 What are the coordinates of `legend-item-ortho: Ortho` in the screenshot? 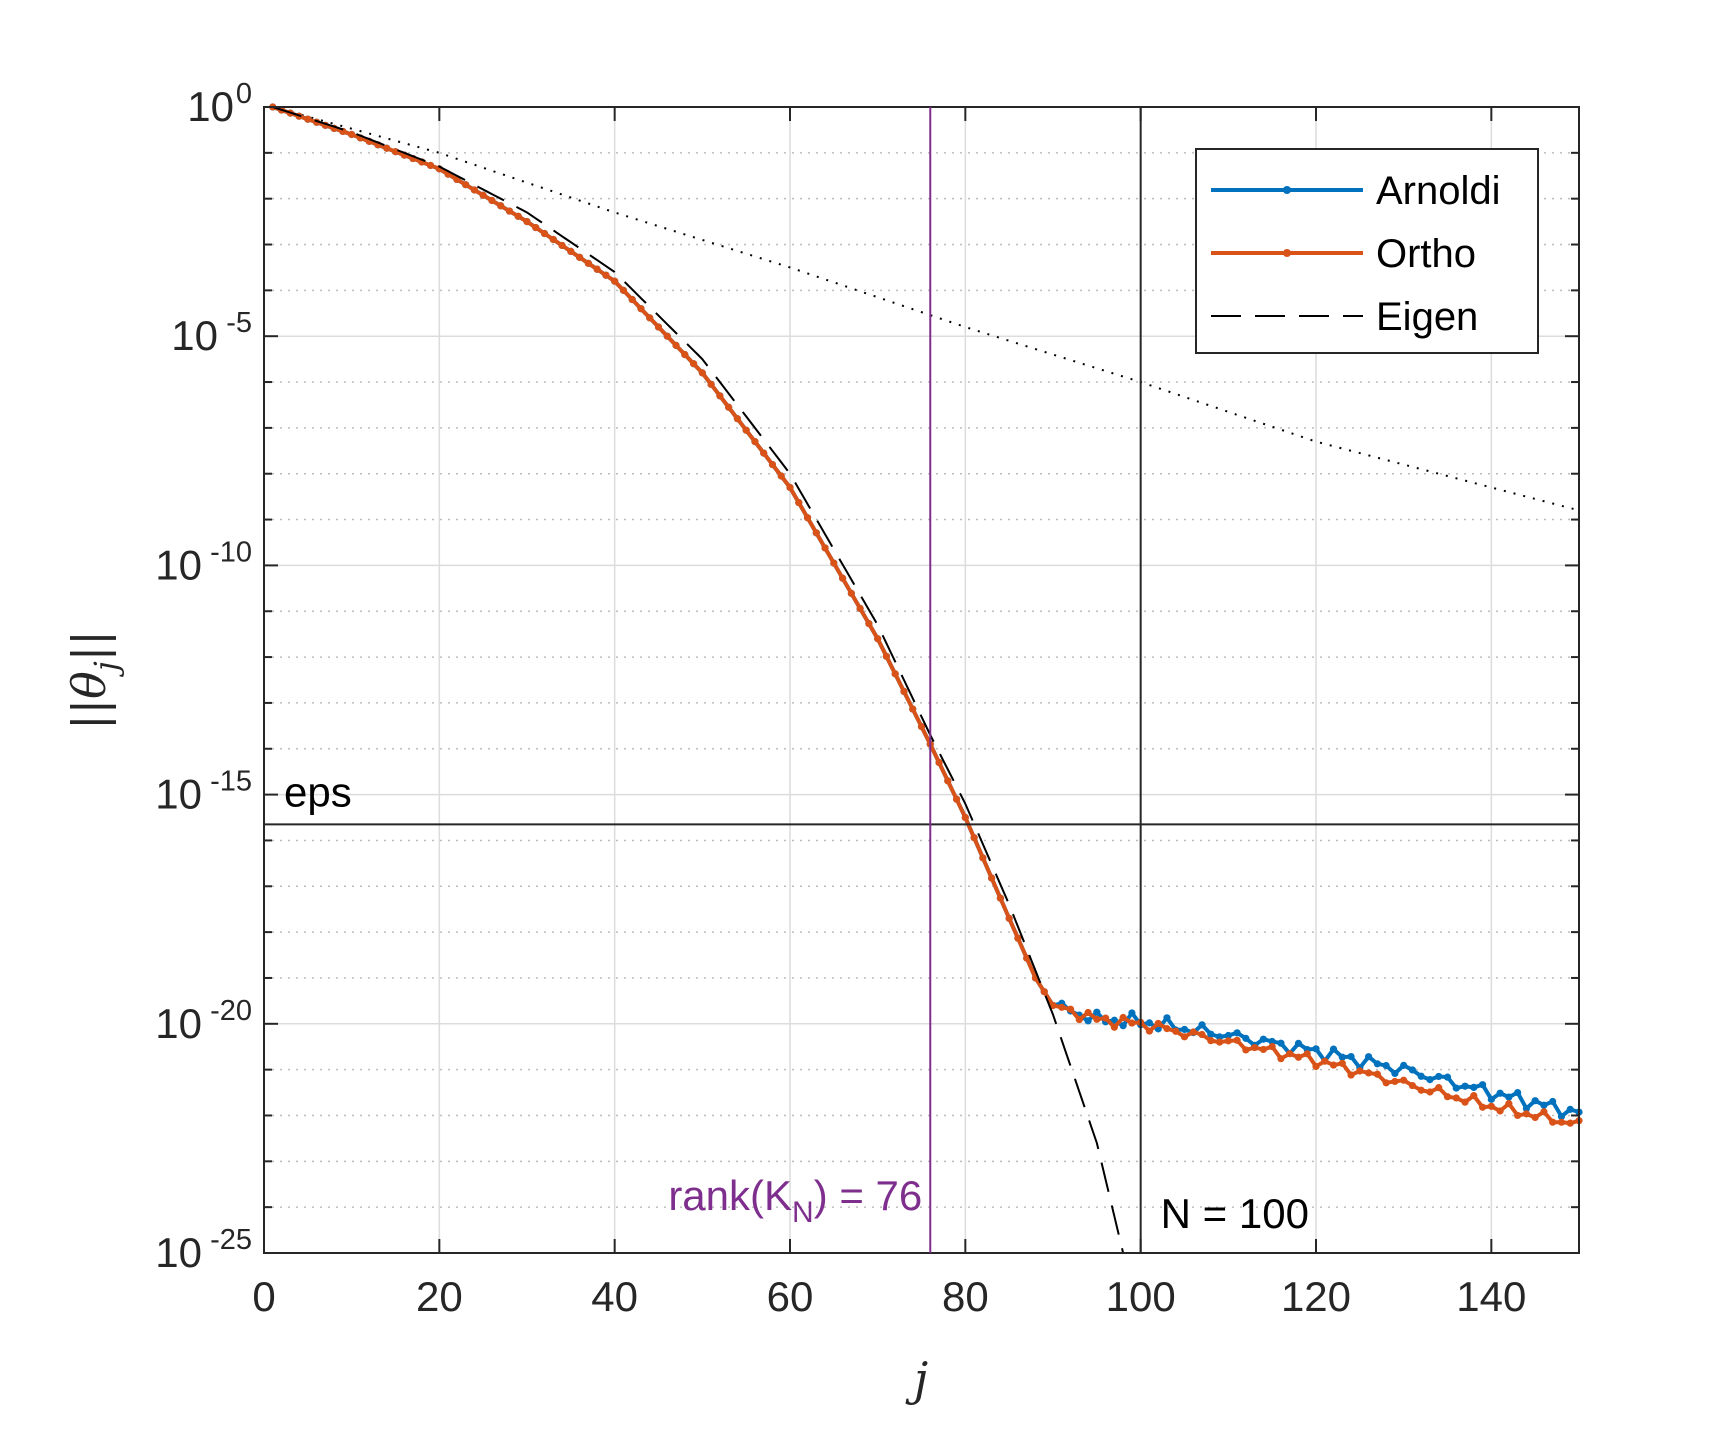 It's located at (1343, 254).